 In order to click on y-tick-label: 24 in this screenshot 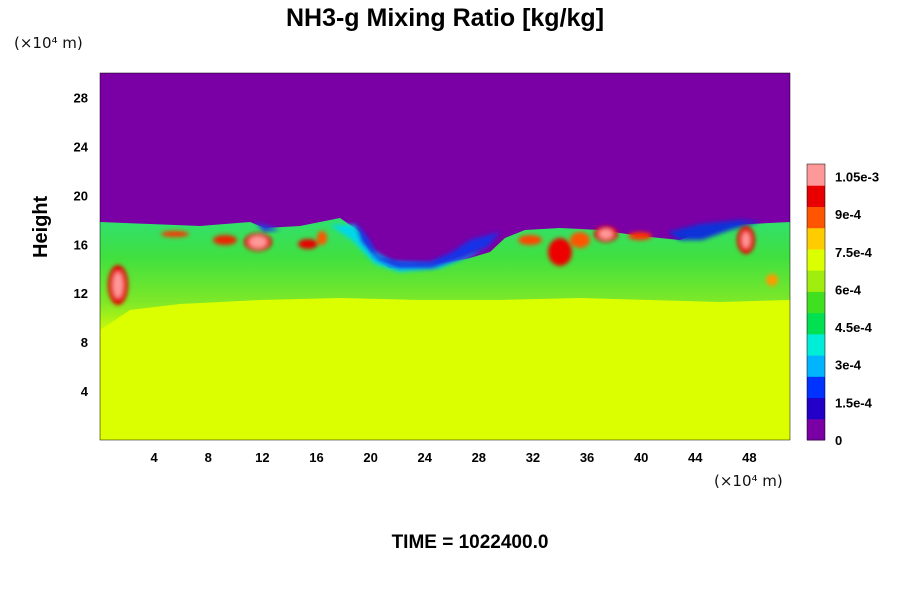, I will do `click(81, 146)`.